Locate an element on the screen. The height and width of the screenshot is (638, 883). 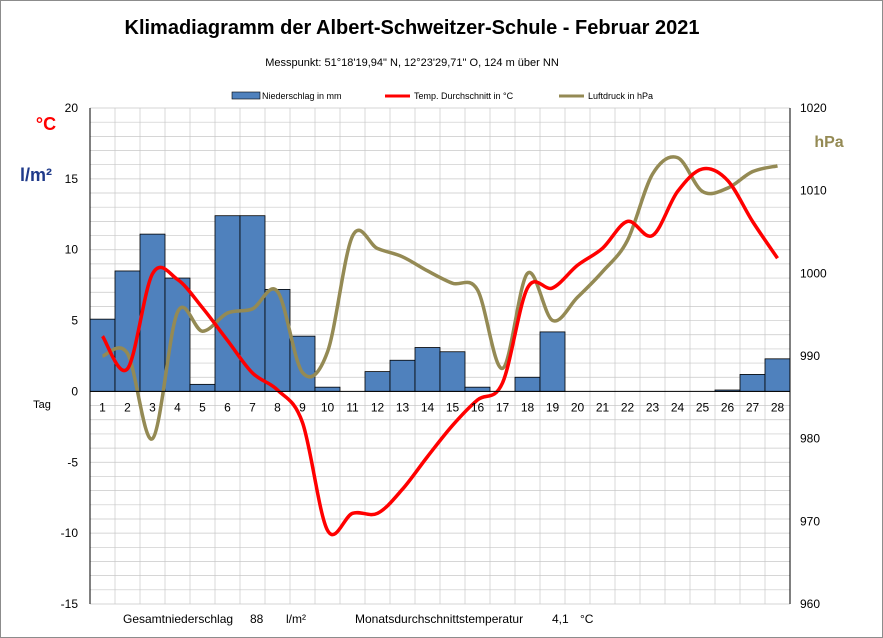
x-tick-label-23: 23 is located at coordinates (653, 407).